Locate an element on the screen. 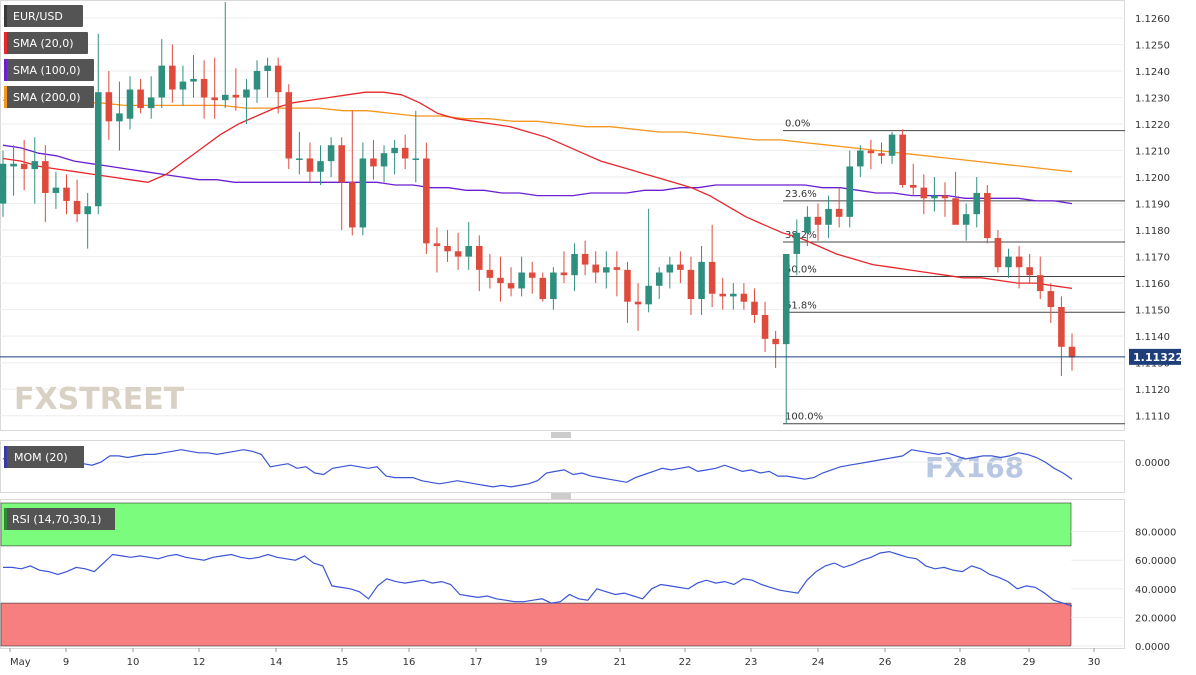  y-tick-label: 1.1190 is located at coordinates (1152, 205).